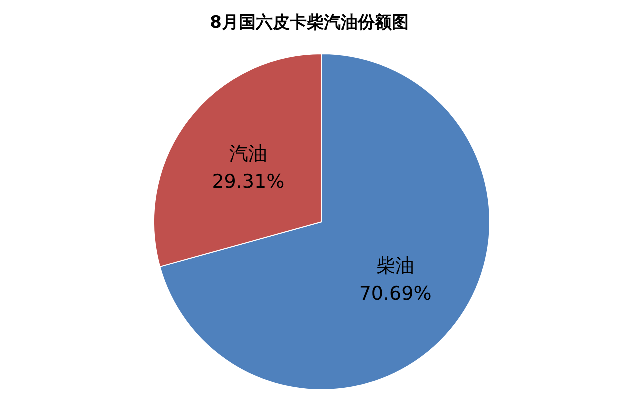 Image resolution: width=619 pixels, height=406 pixels. Describe the element at coordinates (248, 182) in the screenshot. I see `data-label: 29.31%` at that location.